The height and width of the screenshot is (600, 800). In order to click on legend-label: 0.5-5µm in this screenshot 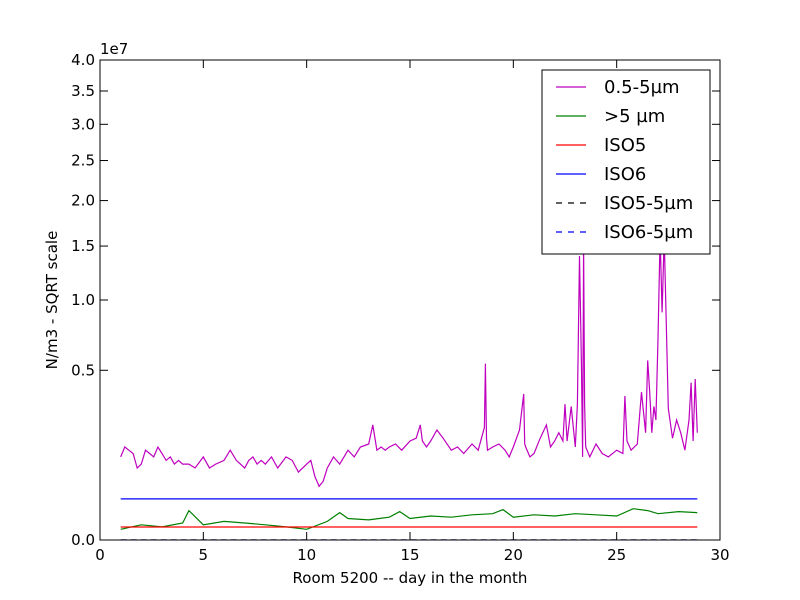, I will do `click(642, 87)`.